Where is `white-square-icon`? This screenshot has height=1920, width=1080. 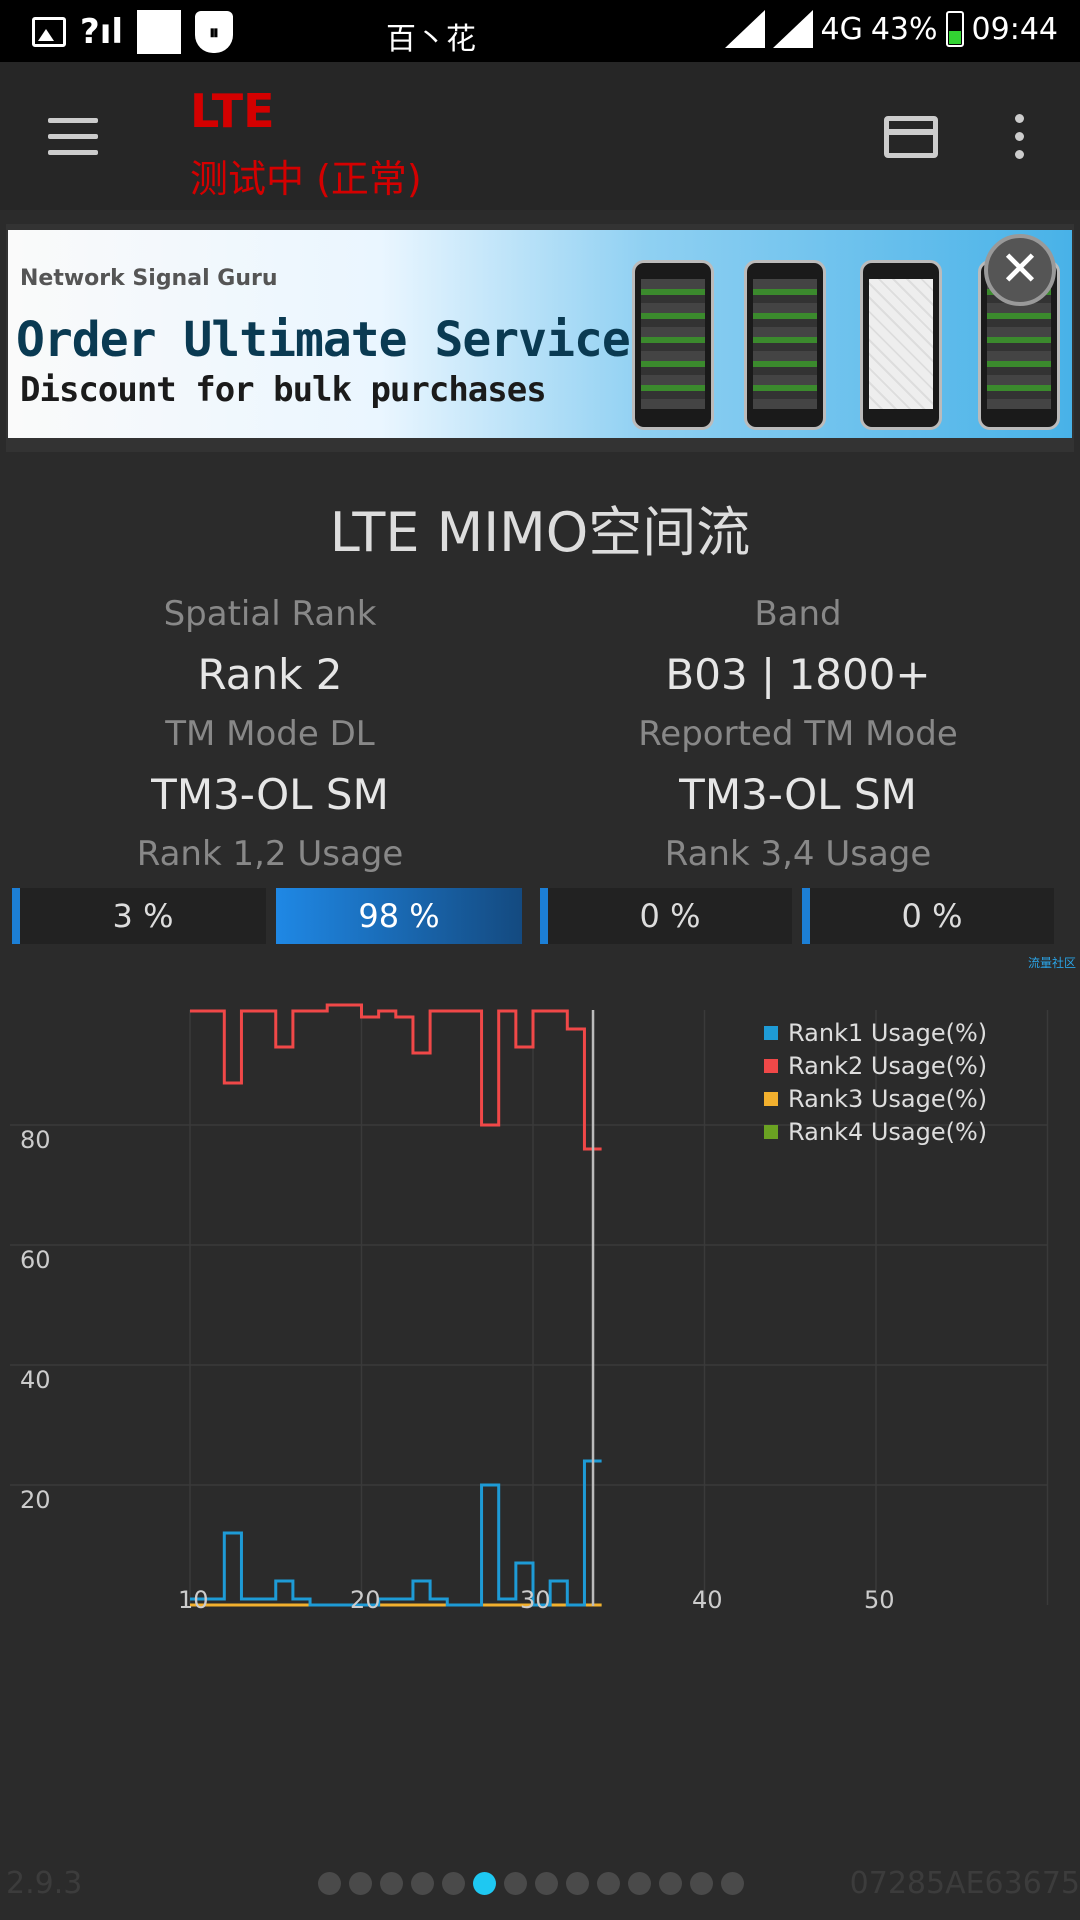 white-square-icon is located at coordinates (159, 32).